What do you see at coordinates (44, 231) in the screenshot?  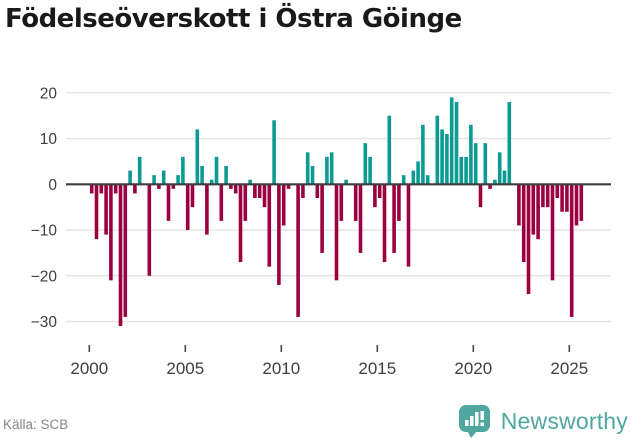 I see `y-tick-label--10: −10` at bounding box center [44, 231].